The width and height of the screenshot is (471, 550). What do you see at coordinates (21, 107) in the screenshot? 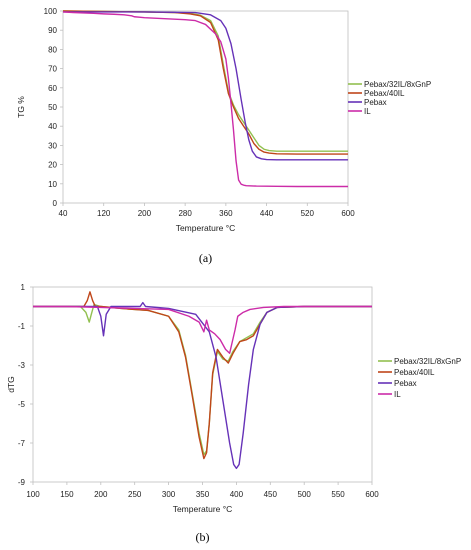
I see `y-axis-title-a: TG %` at bounding box center [21, 107].